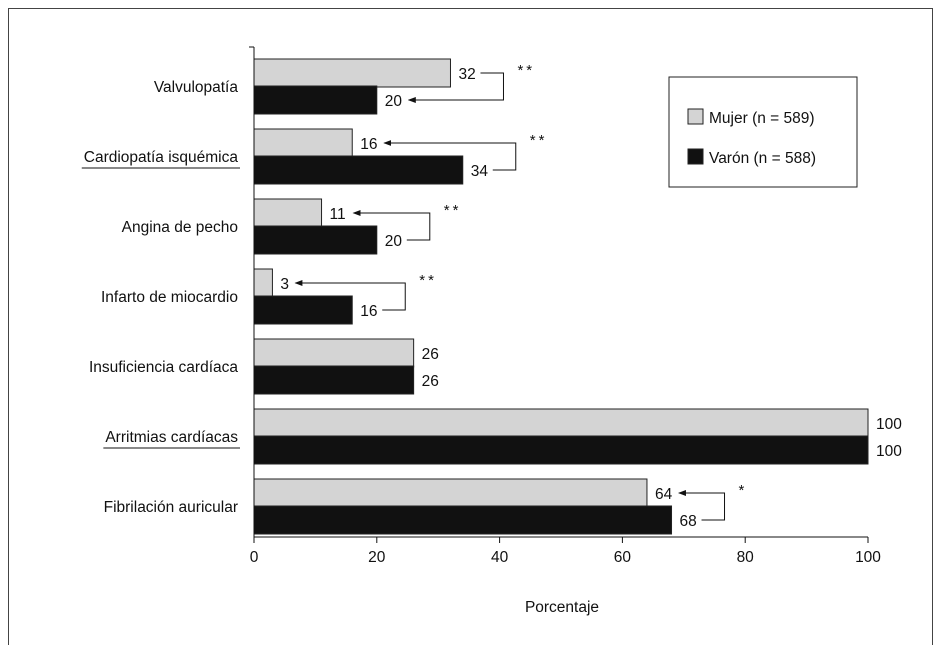  What do you see at coordinates (762, 118) in the screenshot?
I see `legend-label-mujer: Mujer (n = 589)` at bounding box center [762, 118].